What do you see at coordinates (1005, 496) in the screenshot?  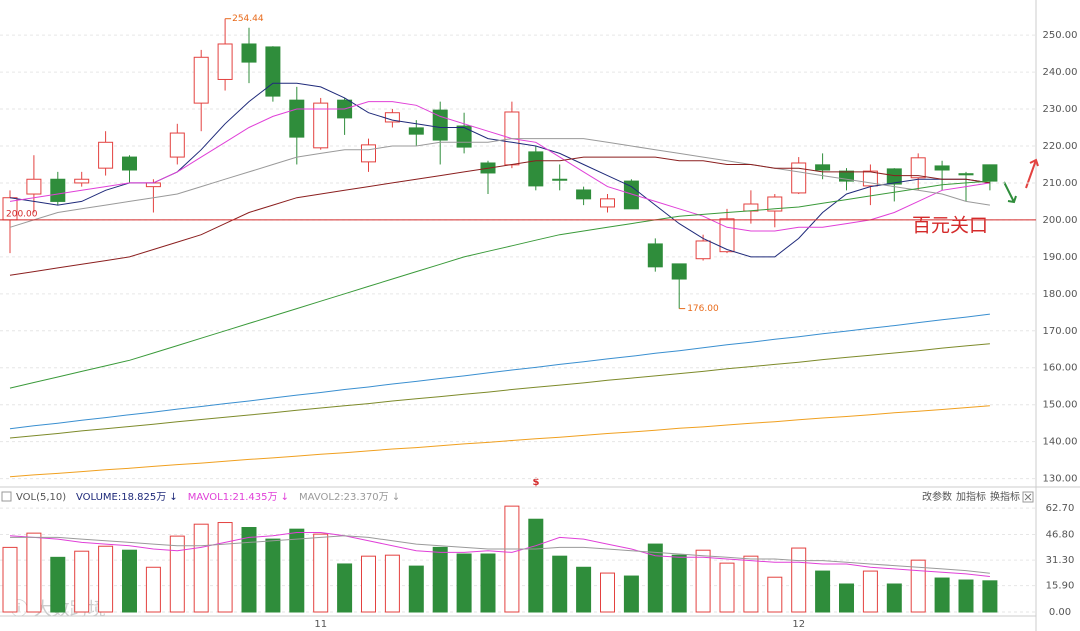 I see `button: 换指标` at bounding box center [1005, 496].